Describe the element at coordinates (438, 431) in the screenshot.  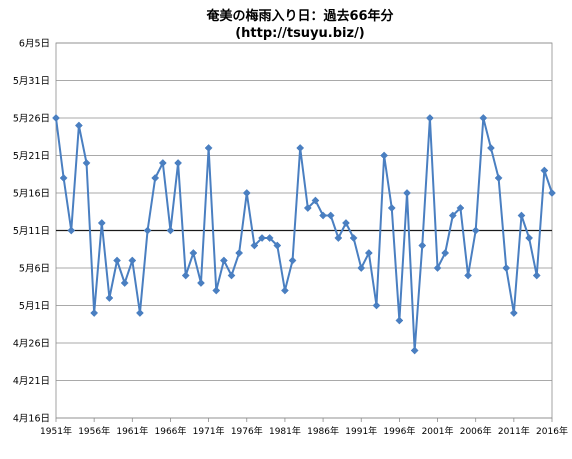
I see `x-tick-label: 2001年` at that location.